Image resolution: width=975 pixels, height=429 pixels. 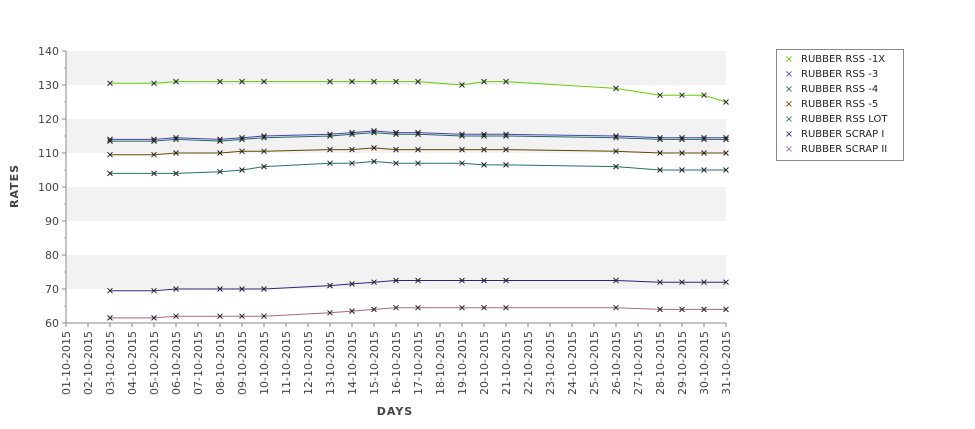 What do you see at coordinates (48, 153) in the screenshot?
I see `y-tick-label: 110` at bounding box center [48, 153].